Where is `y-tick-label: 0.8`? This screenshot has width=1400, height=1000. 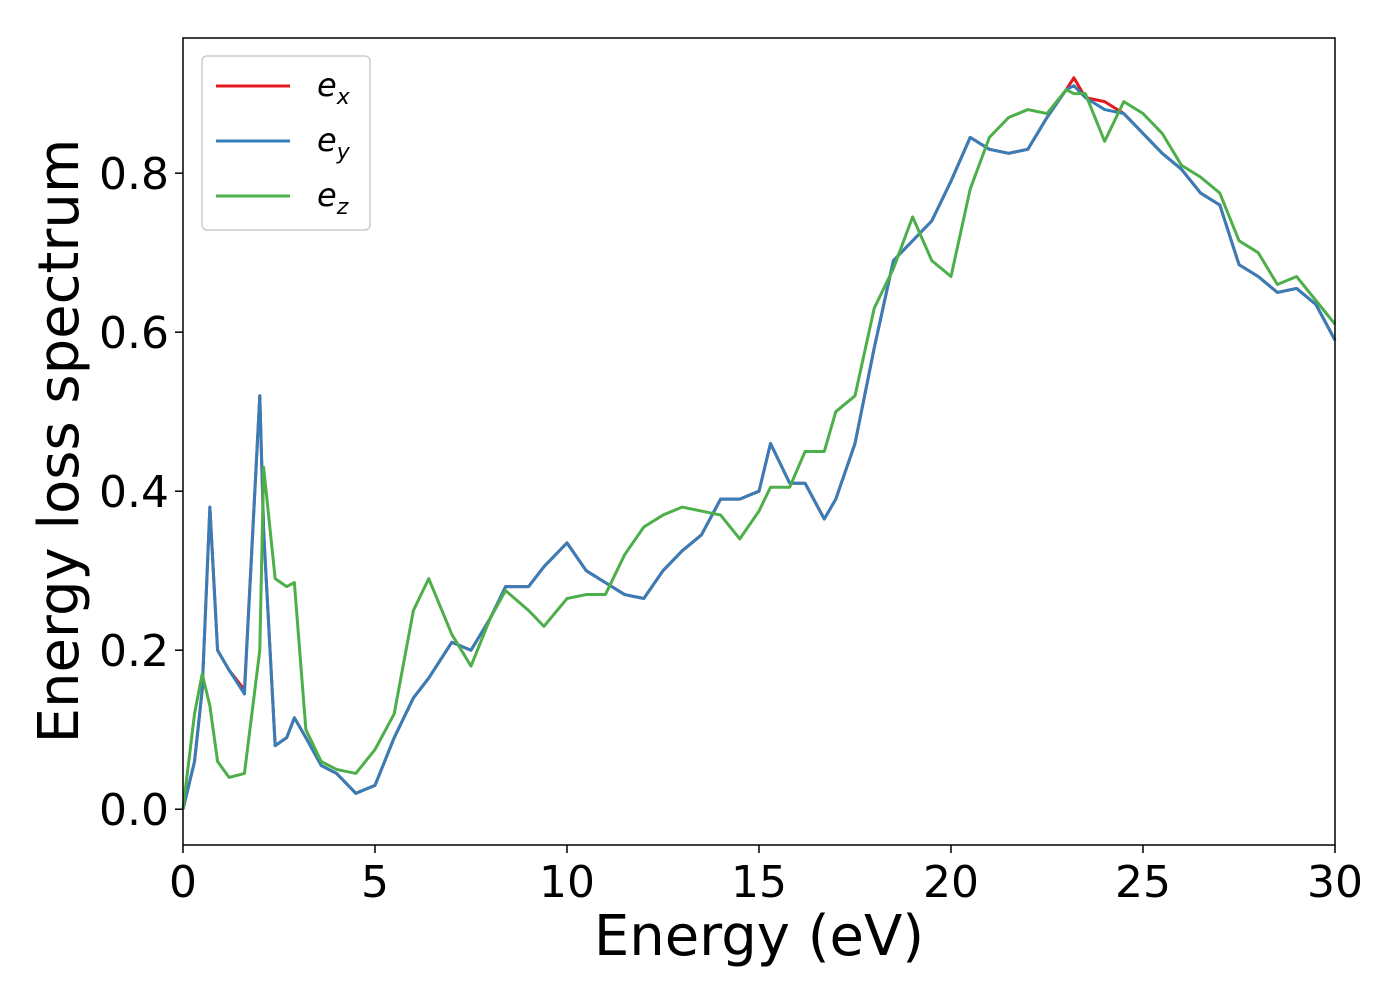 y-tick-label: 0.8 is located at coordinates (134, 174).